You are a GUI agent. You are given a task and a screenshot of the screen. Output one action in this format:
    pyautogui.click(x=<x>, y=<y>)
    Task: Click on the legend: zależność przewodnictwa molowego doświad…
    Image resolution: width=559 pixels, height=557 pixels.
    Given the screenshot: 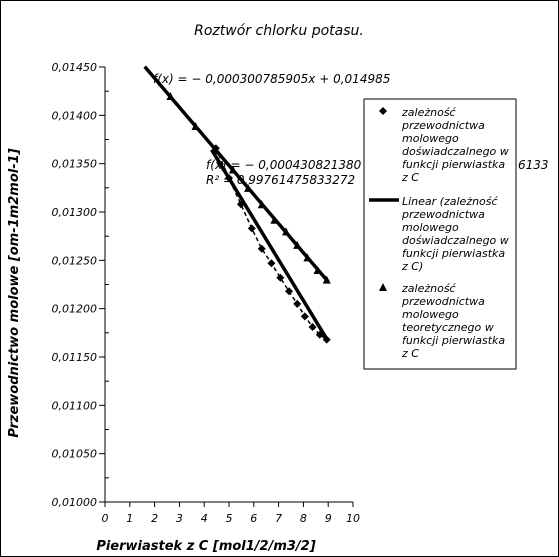 What is the action you would take?
    pyautogui.click(x=440, y=234)
    